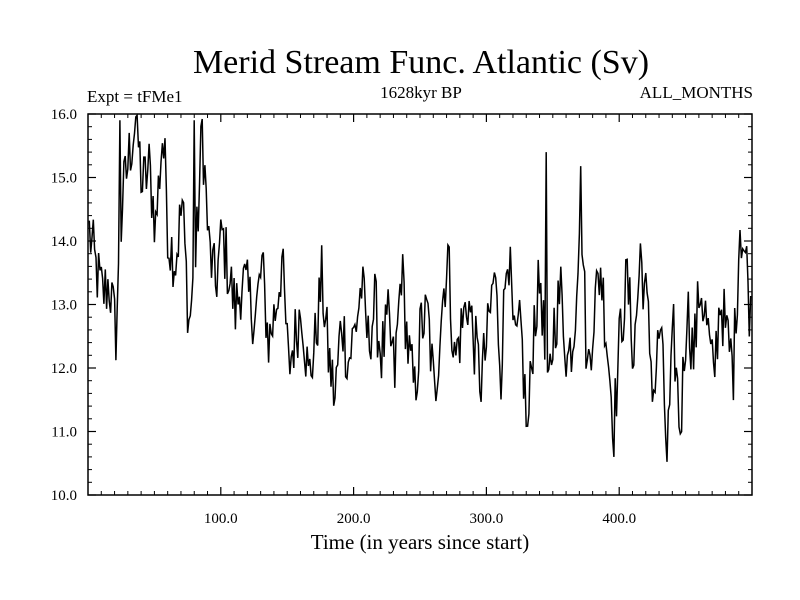 The height and width of the screenshot is (600, 800). What do you see at coordinates (64, 179) in the screenshot?
I see `y-tick-label: 15.0` at bounding box center [64, 179].